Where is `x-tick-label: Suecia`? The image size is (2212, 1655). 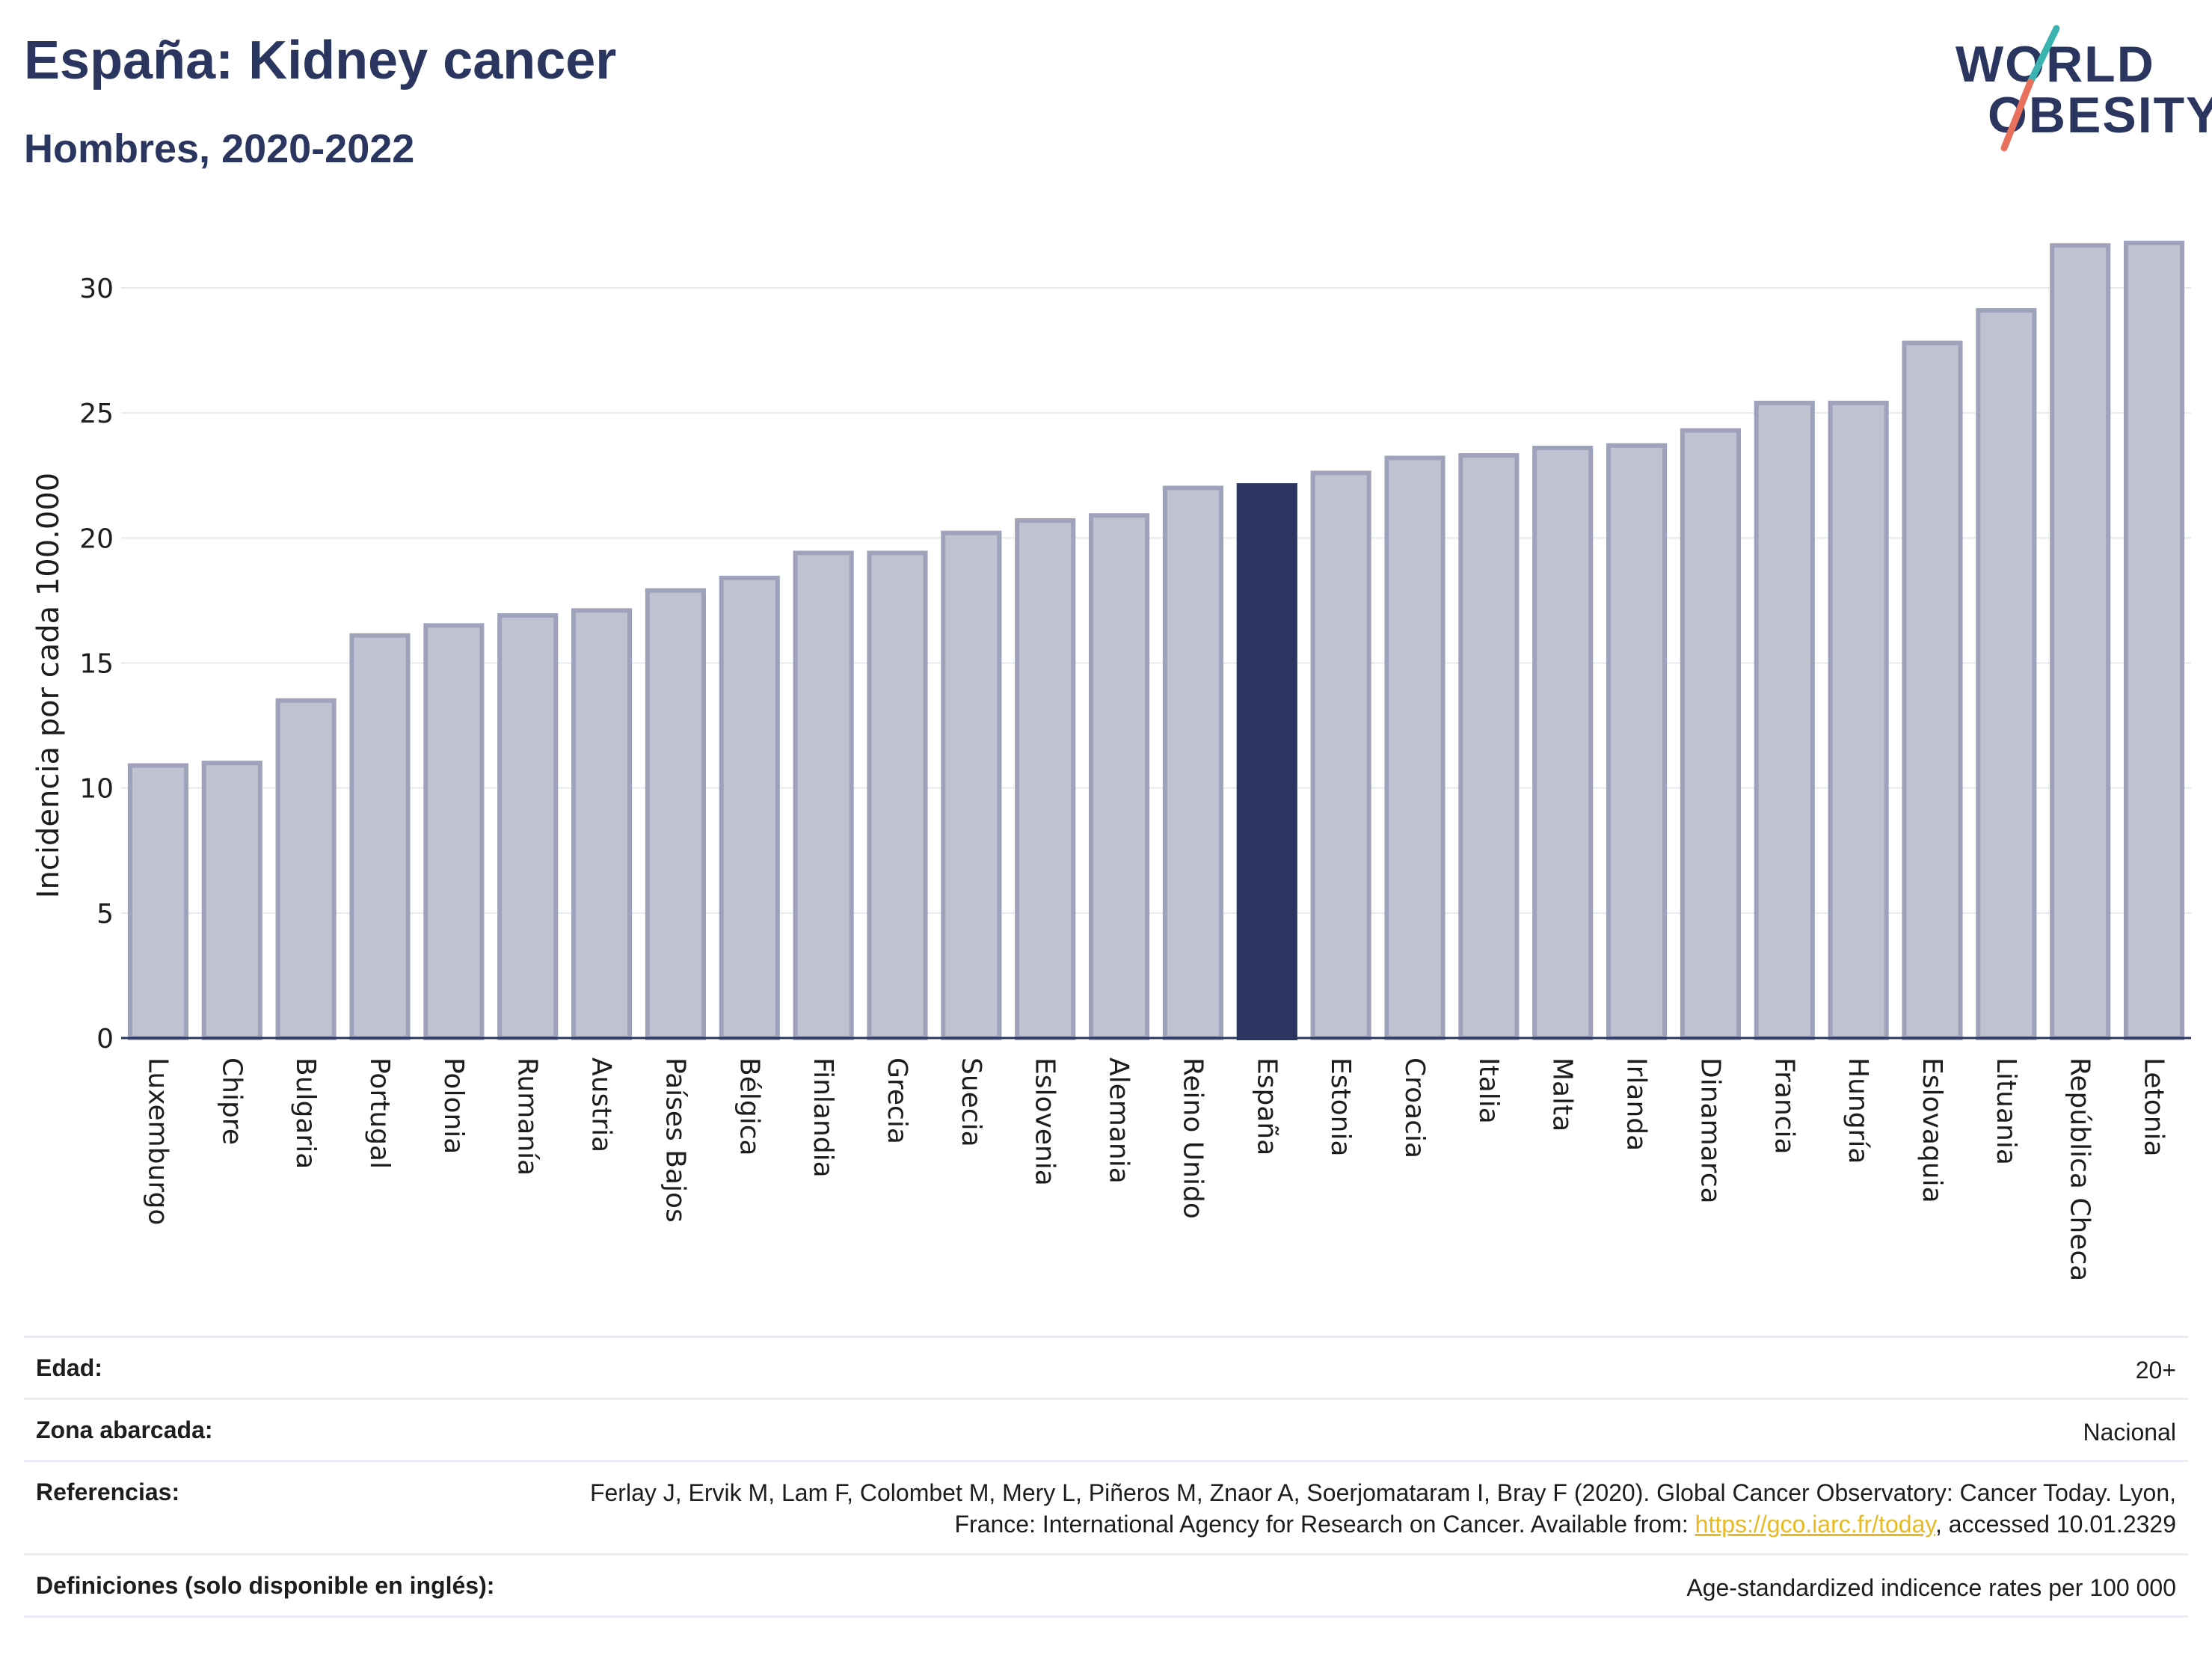 x-tick-label: Suecia is located at coordinates (971, 1102).